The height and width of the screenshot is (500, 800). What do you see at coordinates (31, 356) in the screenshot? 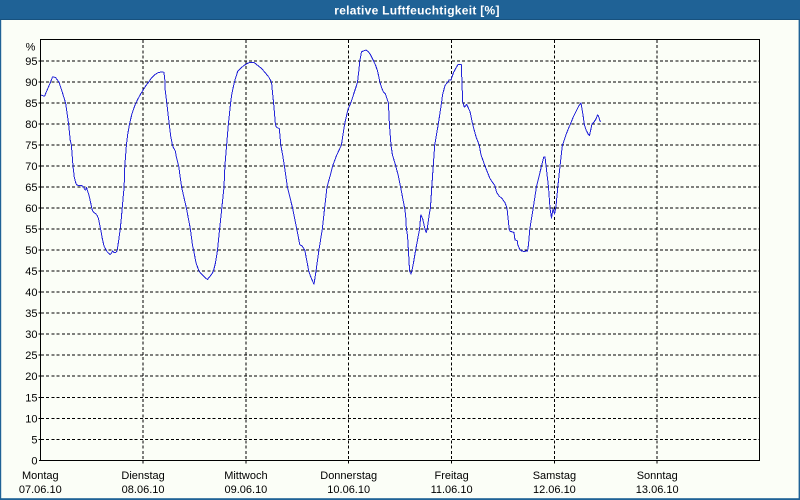
I see `svg-text: 25` at bounding box center [31, 356].